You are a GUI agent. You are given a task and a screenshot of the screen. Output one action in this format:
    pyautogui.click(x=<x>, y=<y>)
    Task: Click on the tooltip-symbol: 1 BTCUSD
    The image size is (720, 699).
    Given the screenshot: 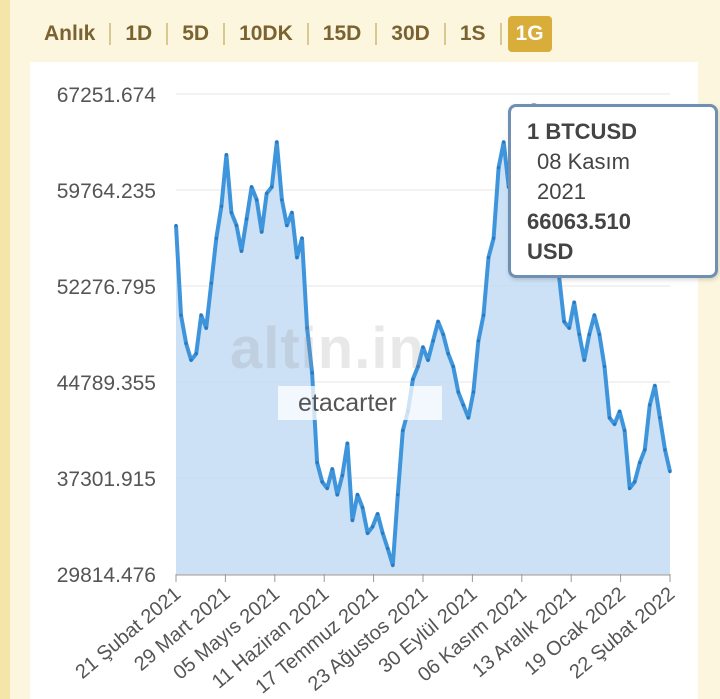 What is the action you would take?
    pyautogui.click(x=582, y=131)
    